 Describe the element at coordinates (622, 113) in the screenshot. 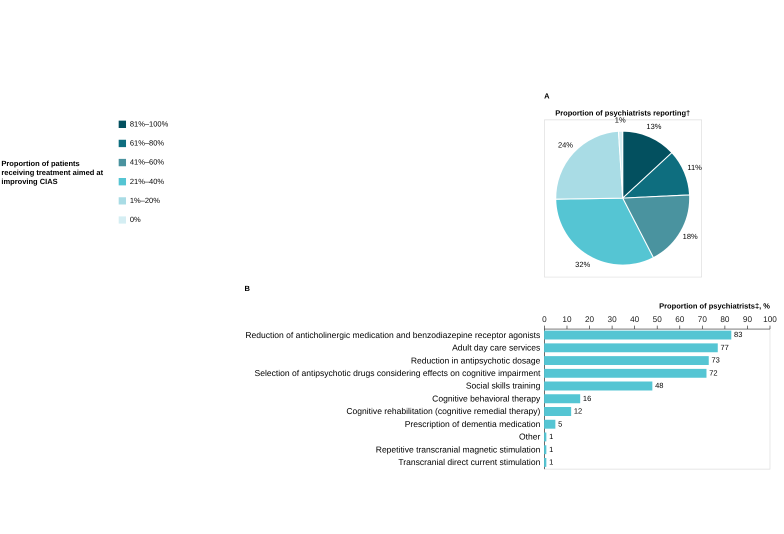

I see `chart-title: Proportion of psychiatrists reporting†` at that location.